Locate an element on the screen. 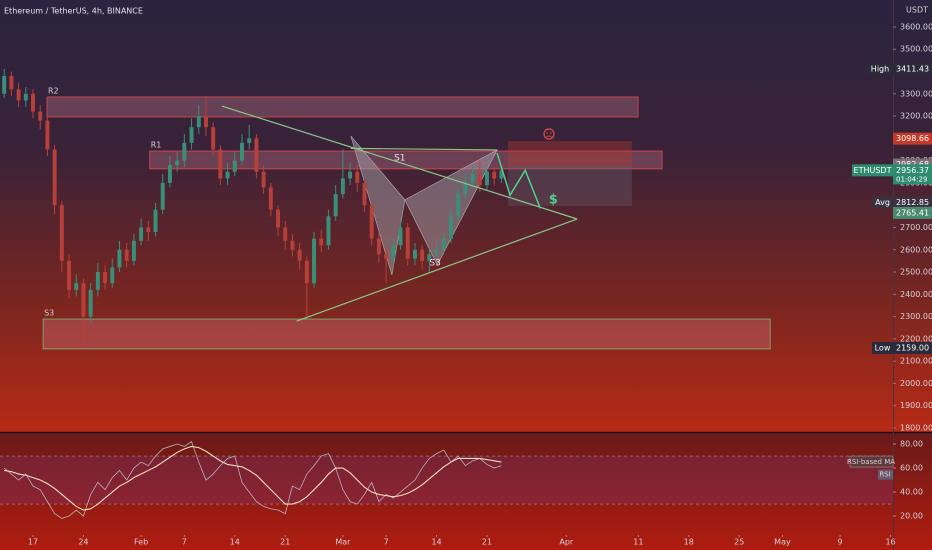  y-tick-label: 2400.00 is located at coordinates (916, 294).